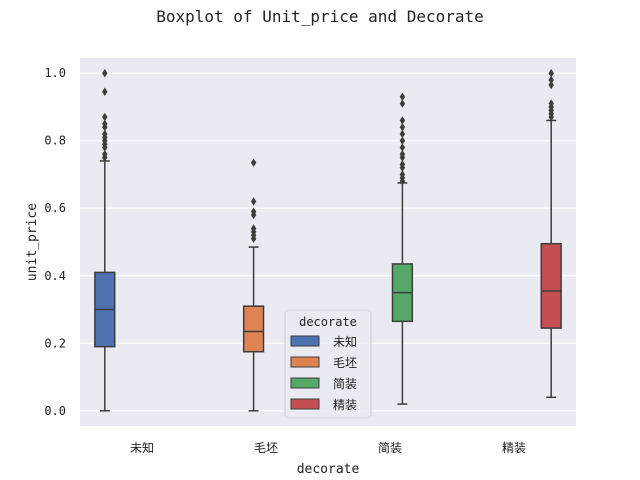  What do you see at coordinates (328, 469) in the screenshot?
I see `x-axis-label: decorate` at bounding box center [328, 469].